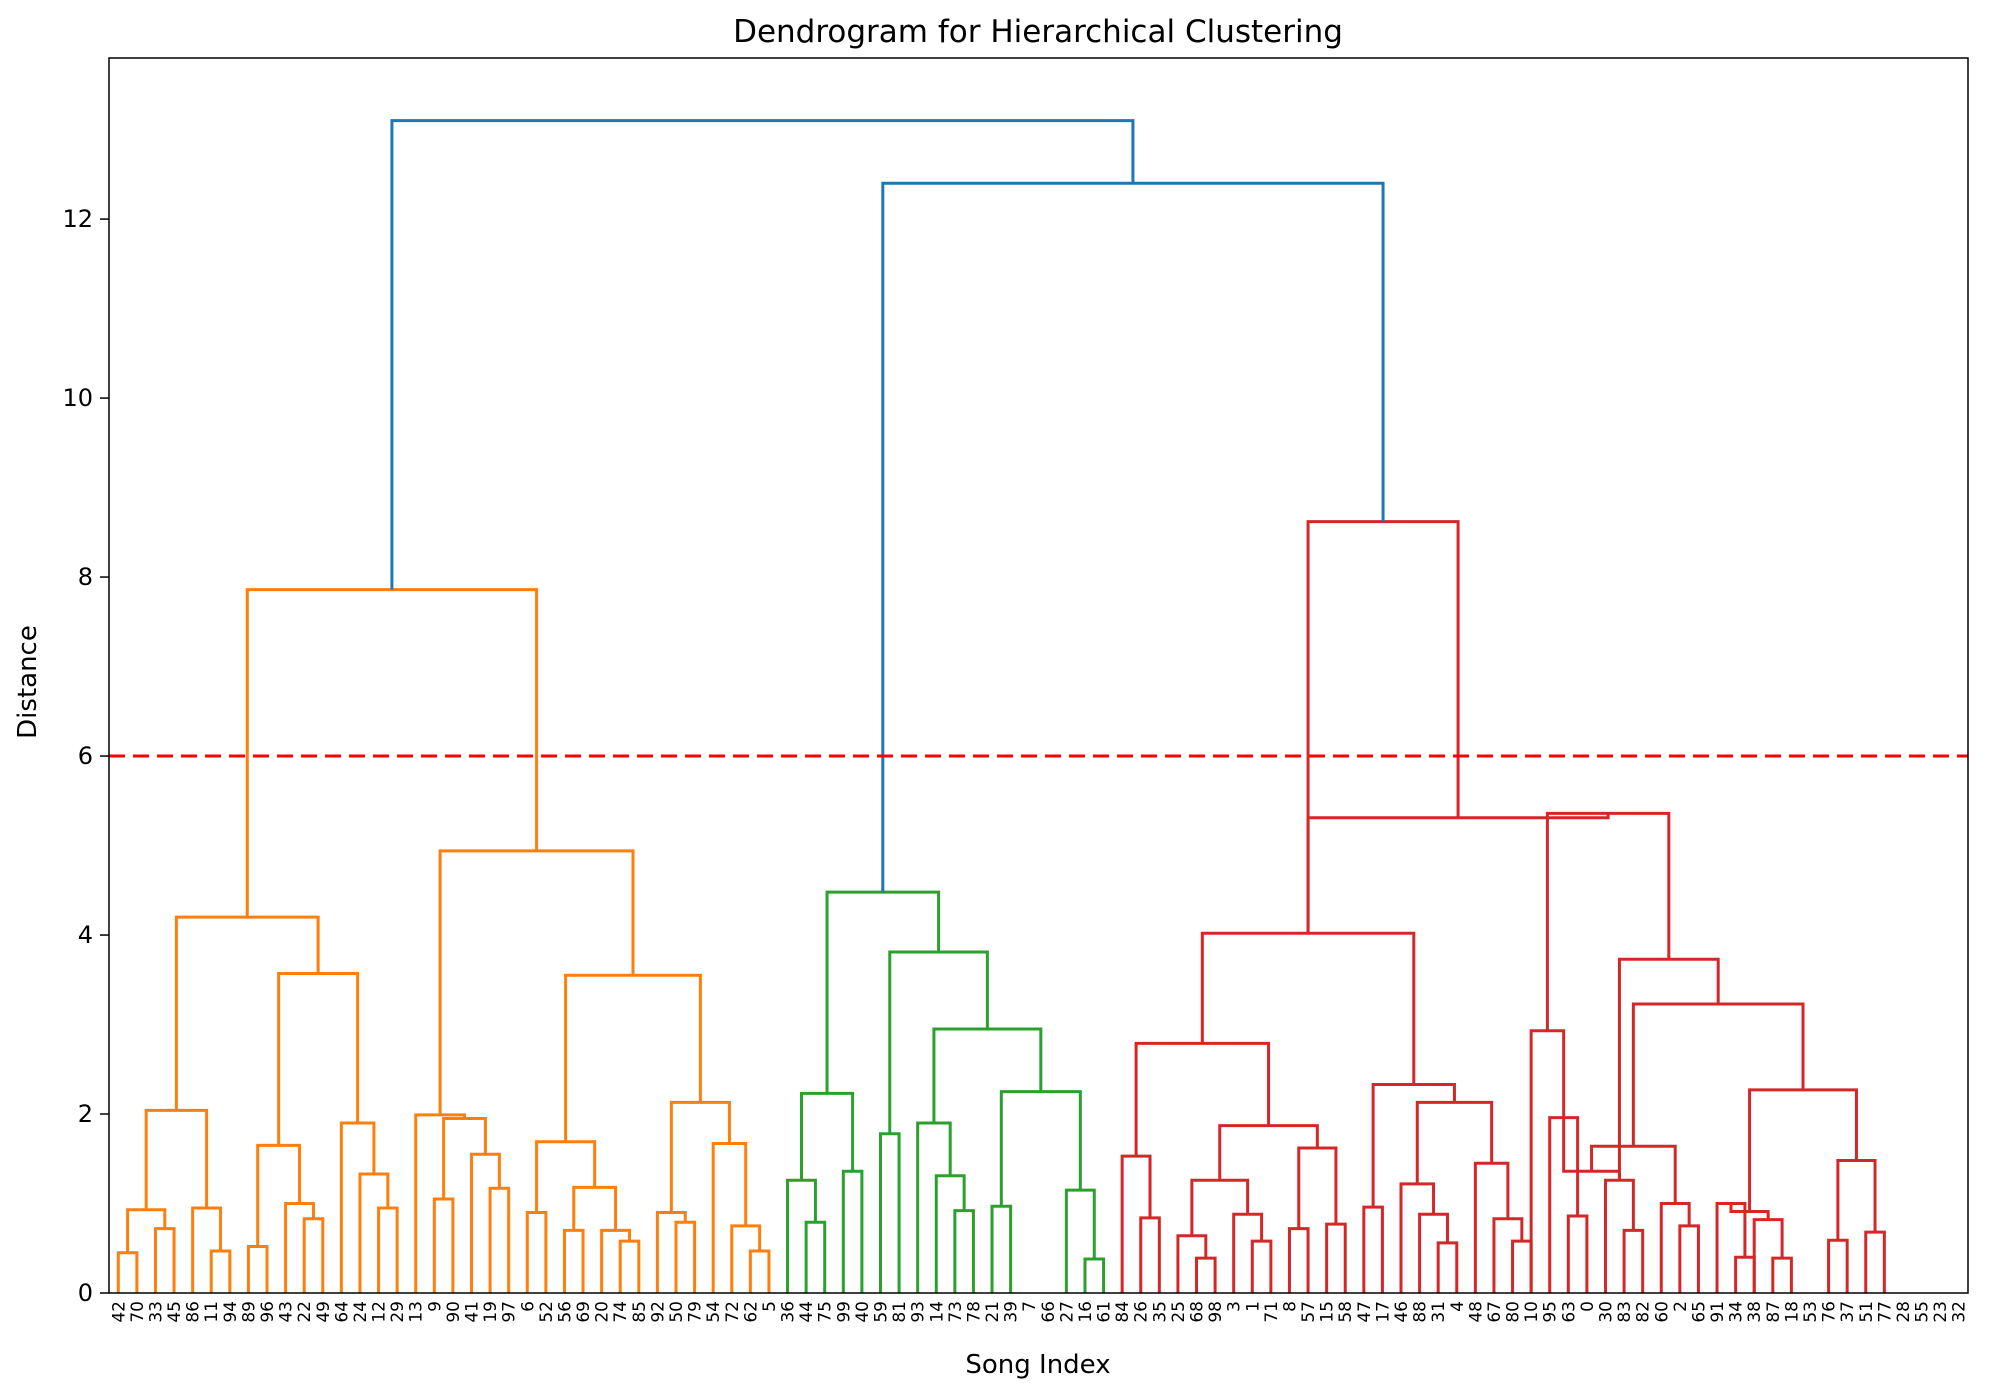 The image size is (1990, 1394). What do you see at coordinates (640, 1312) in the screenshot?
I see `leaf-label: 85` at bounding box center [640, 1312].